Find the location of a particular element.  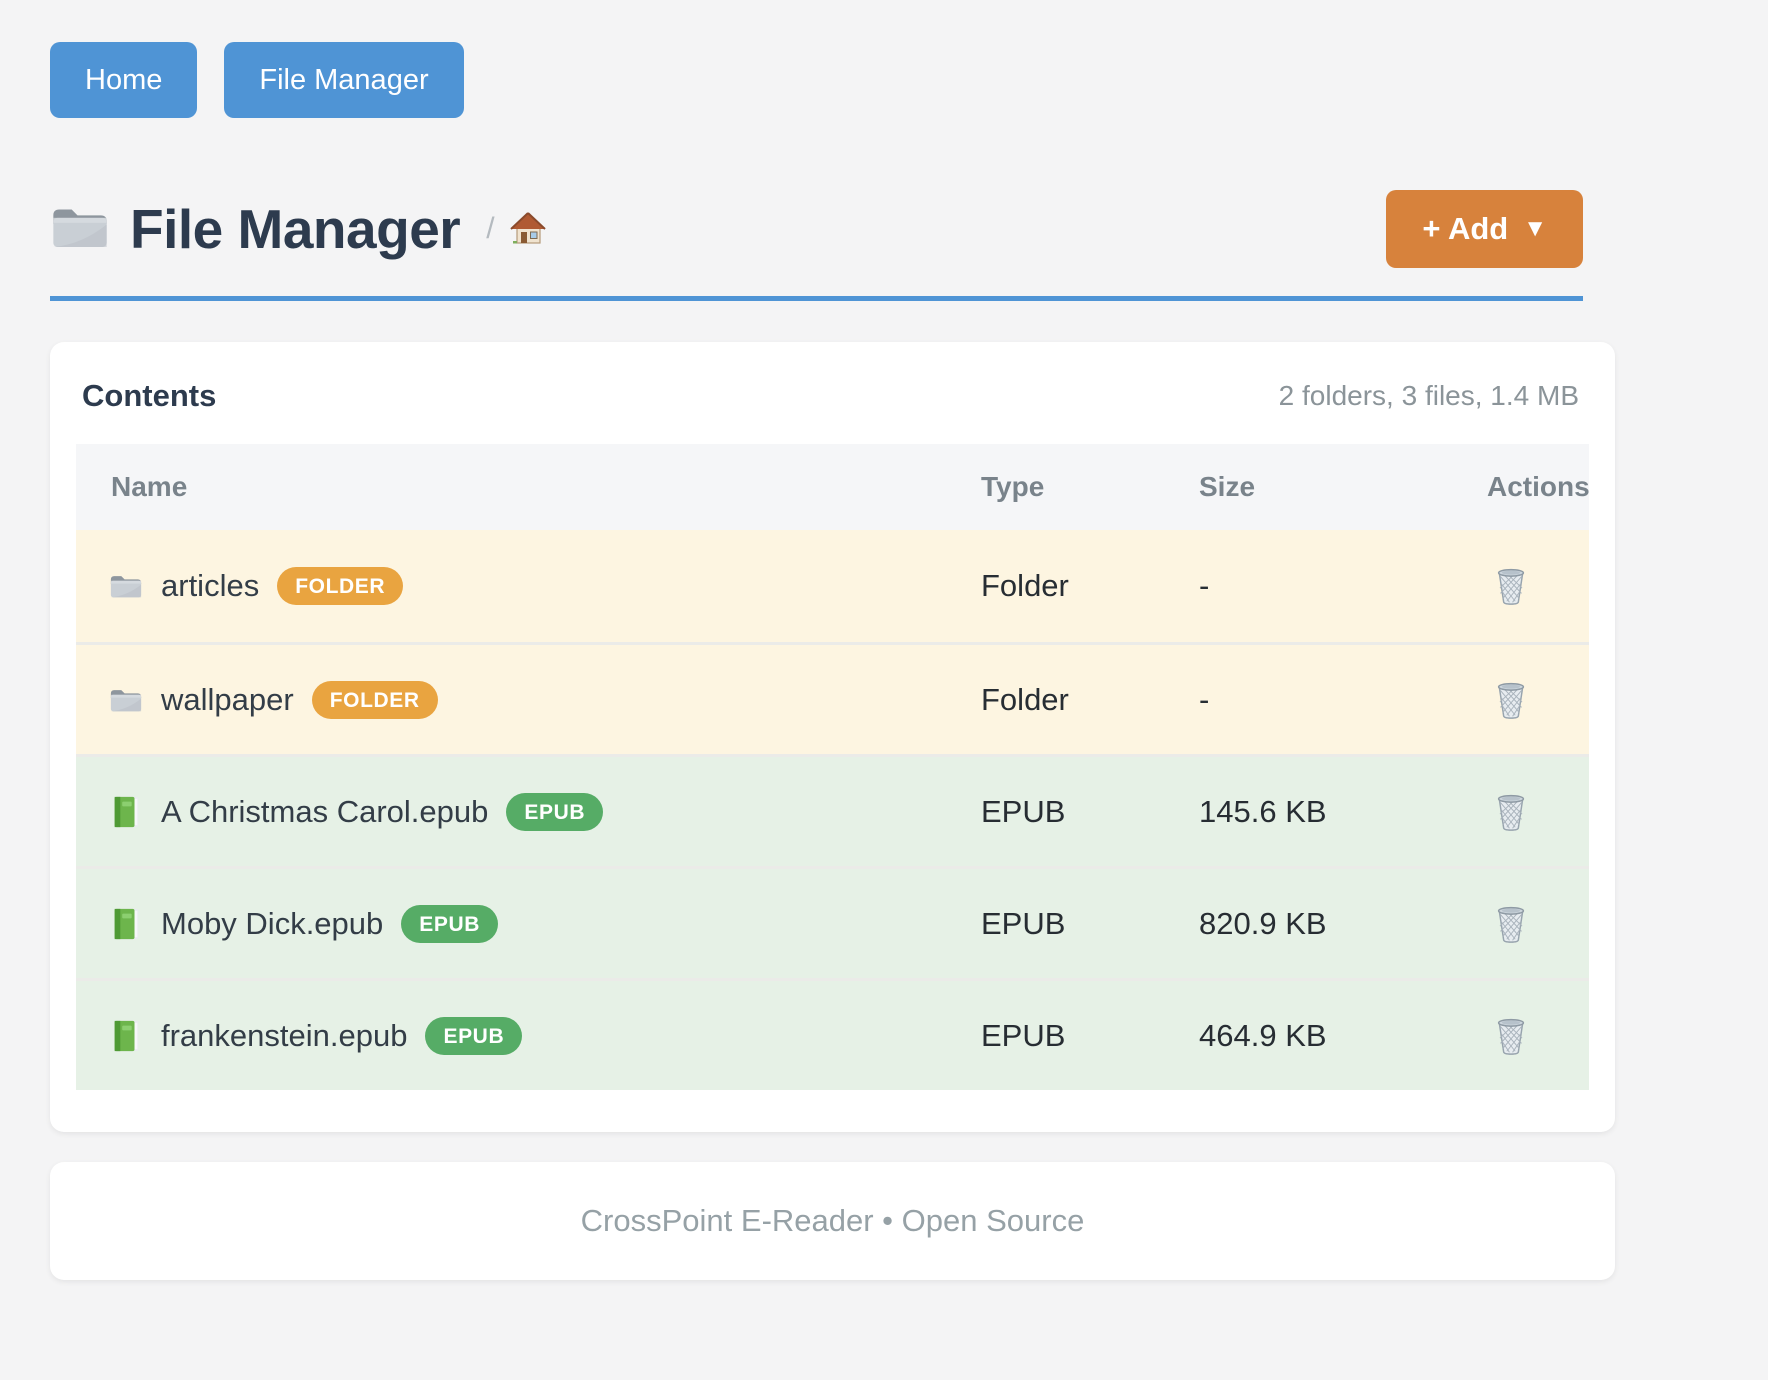

table-row: articles FOLDER Folder - is located at coordinates (832, 586).